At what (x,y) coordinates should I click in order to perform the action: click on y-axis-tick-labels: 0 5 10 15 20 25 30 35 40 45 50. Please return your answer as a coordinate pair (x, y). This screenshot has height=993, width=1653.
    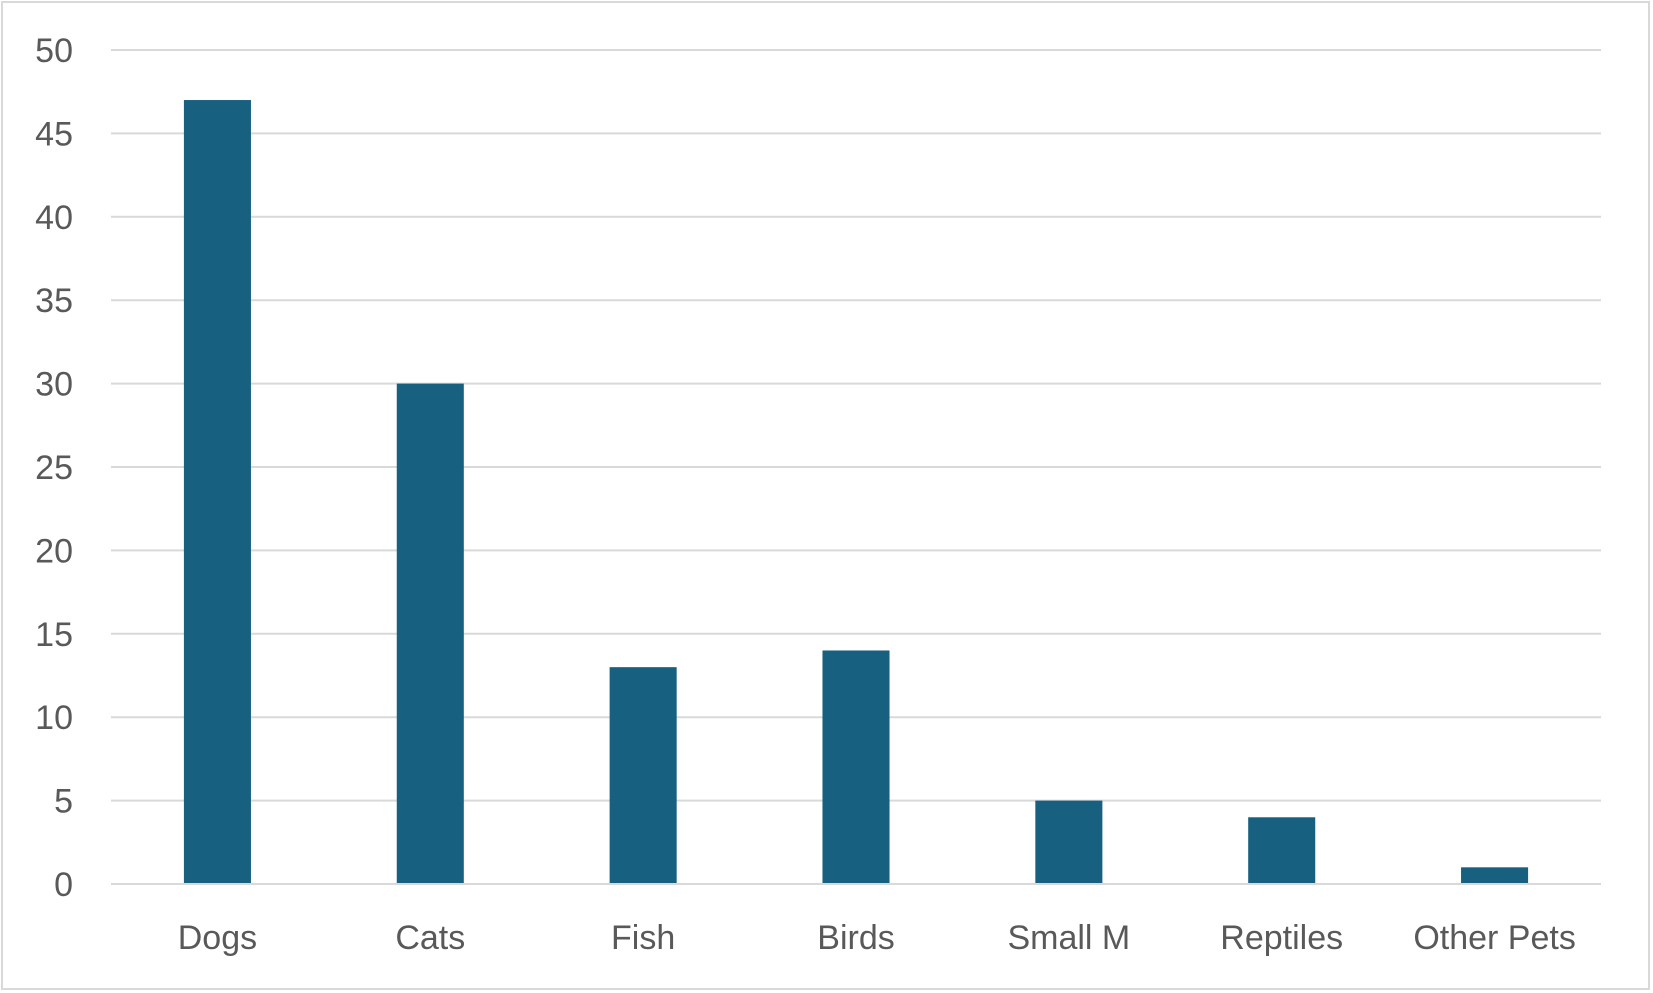
    Looking at the image, I should click on (54, 468).